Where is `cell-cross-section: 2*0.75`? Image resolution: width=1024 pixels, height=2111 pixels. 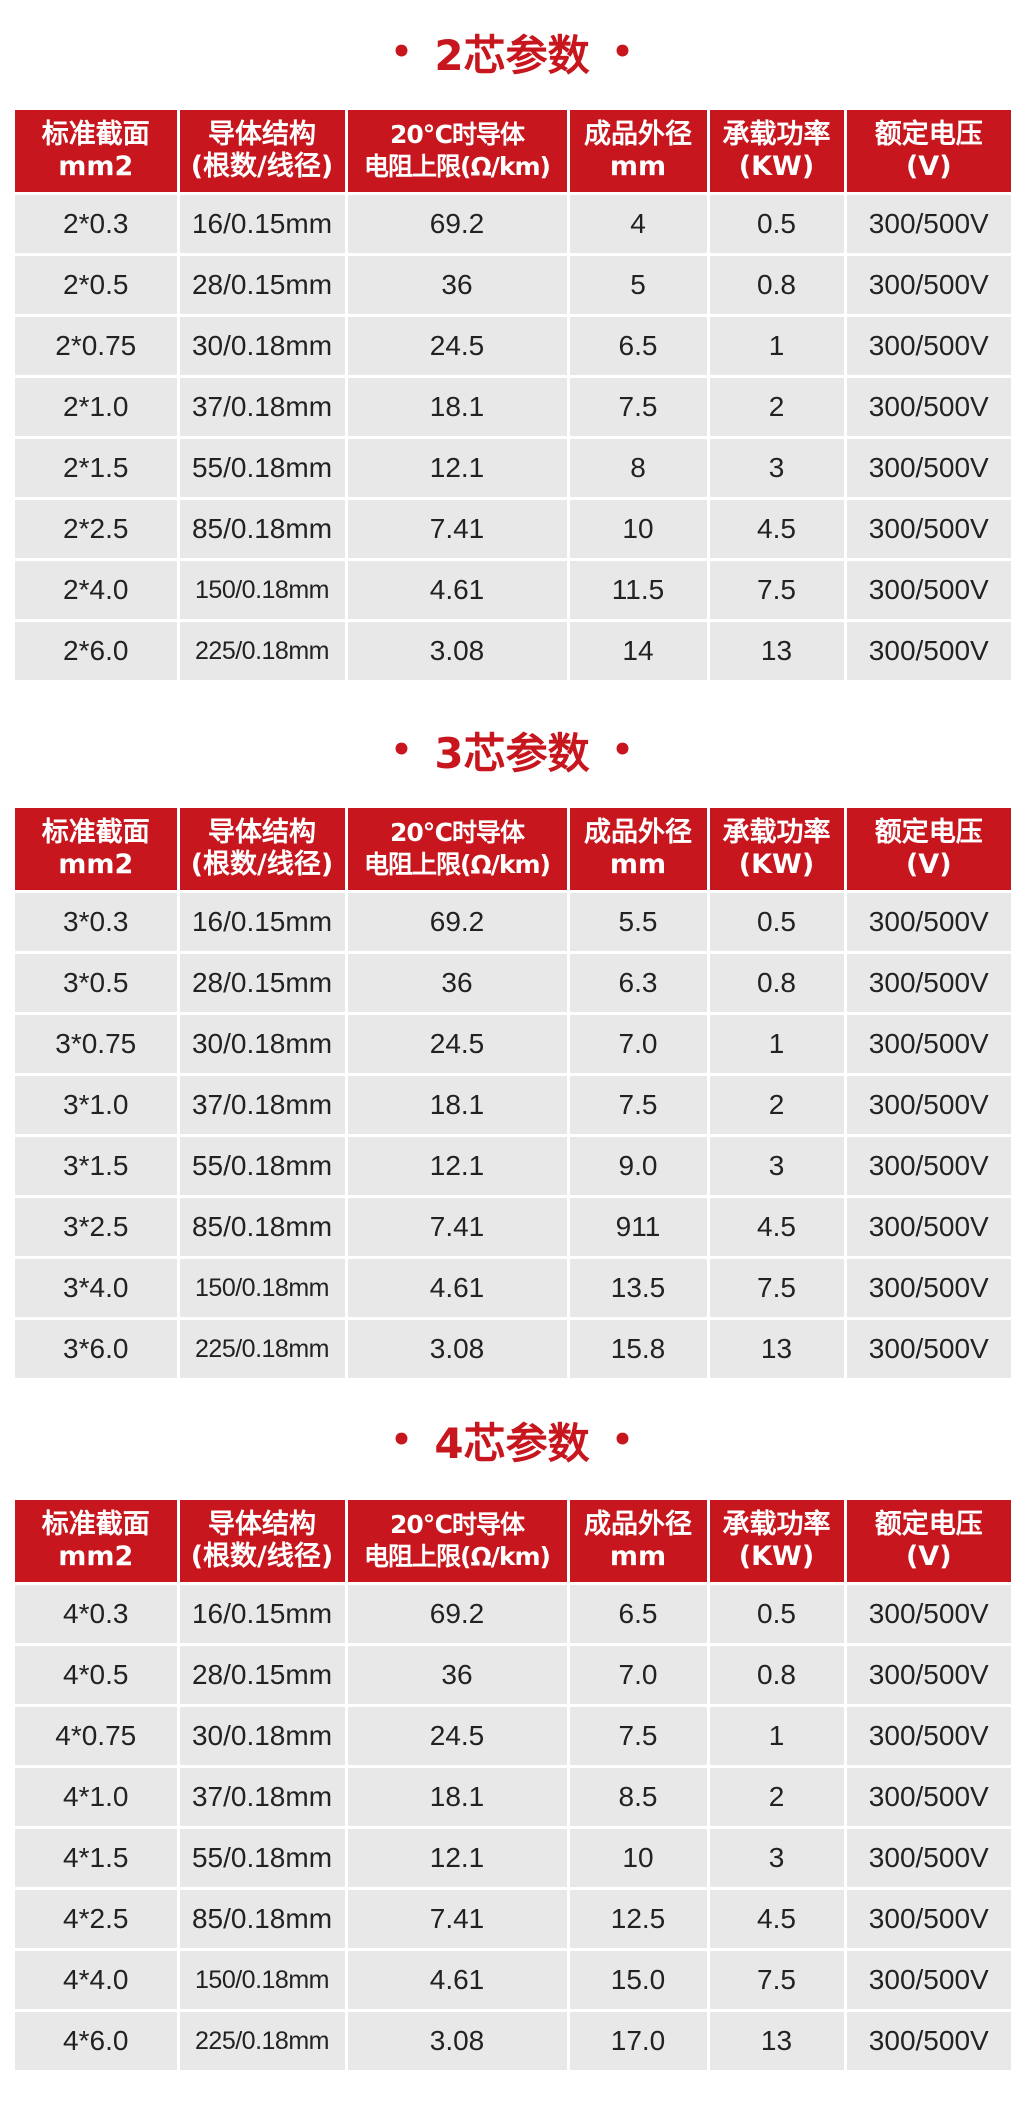 cell-cross-section: 2*0.75 is located at coordinates (96, 345).